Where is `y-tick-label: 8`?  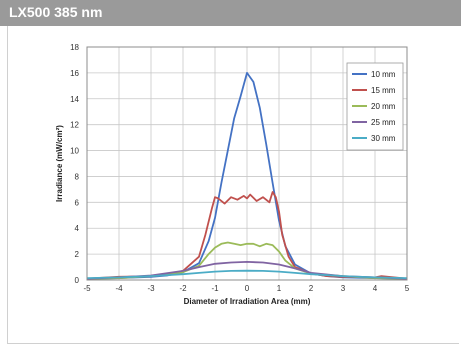 y-tick-label: 8 is located at coordinates (77, 176).